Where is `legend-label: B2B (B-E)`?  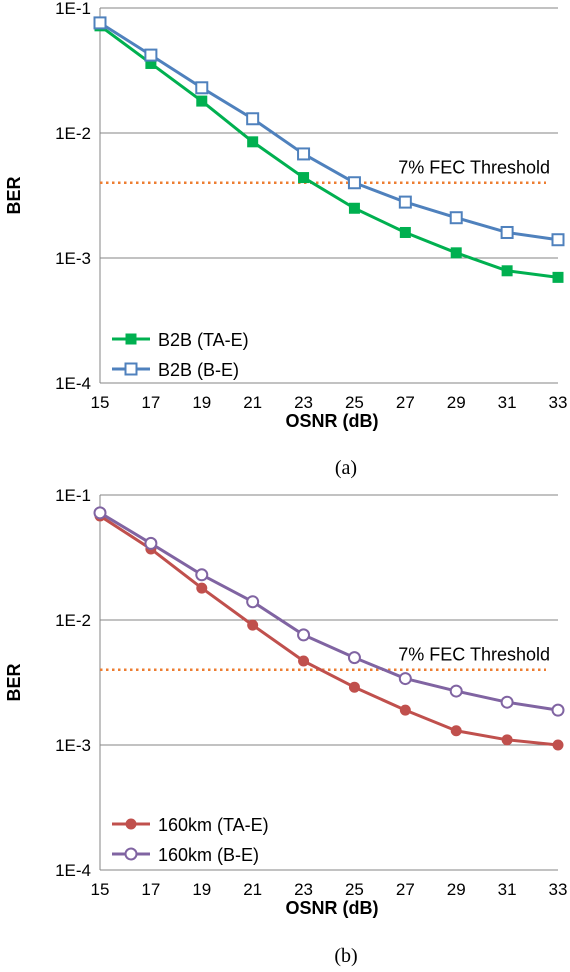
legend-label: B2B (B-E) is located at coordinates (198, 370).